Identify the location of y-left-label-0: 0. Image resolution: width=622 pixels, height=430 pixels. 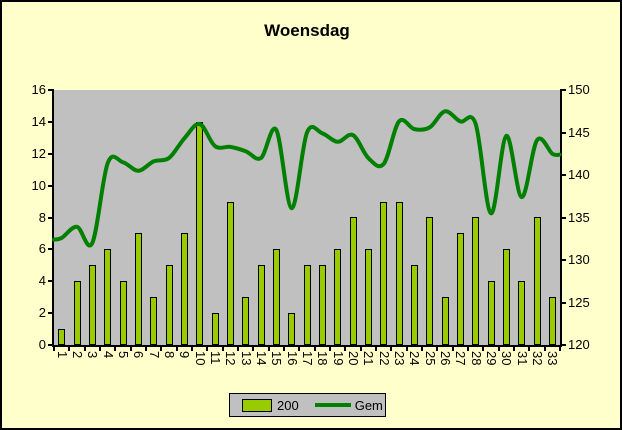
(42, 344).